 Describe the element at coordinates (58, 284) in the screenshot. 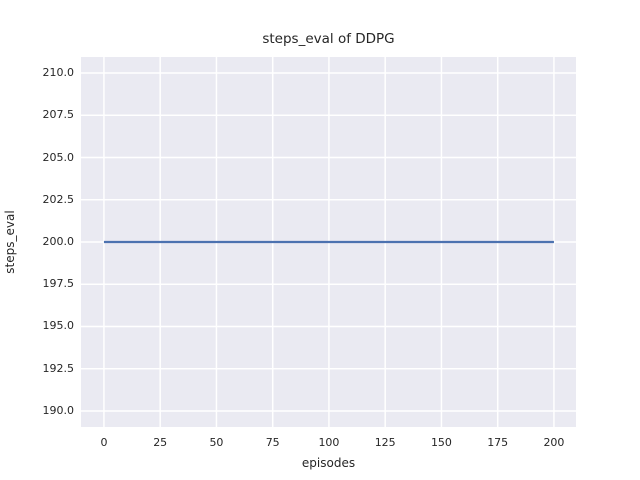

I see `y-tick-label: 197.5` at that location.